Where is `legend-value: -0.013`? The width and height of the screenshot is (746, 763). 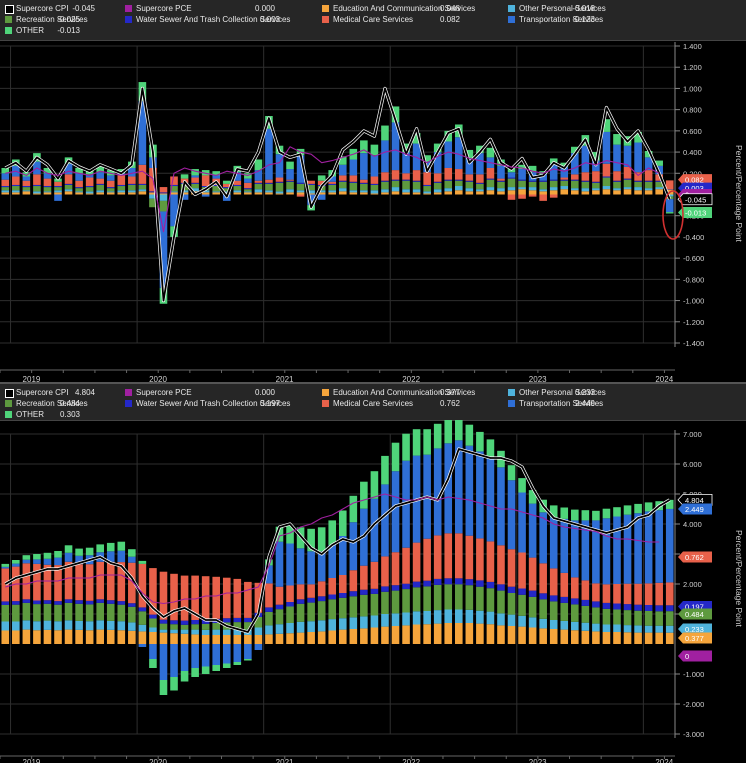 legend-value: -0.013 is located at coordinates (68, 30).